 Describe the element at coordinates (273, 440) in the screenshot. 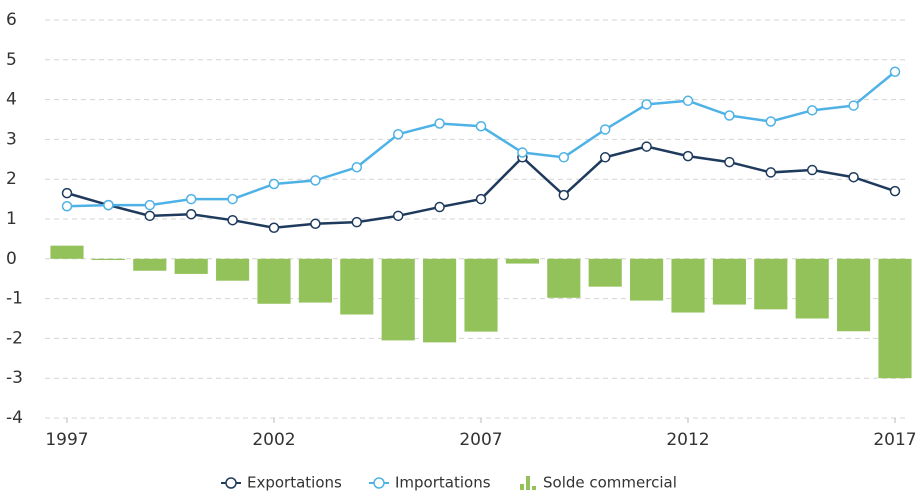

I see `x-tick-label: 2002` at that location.